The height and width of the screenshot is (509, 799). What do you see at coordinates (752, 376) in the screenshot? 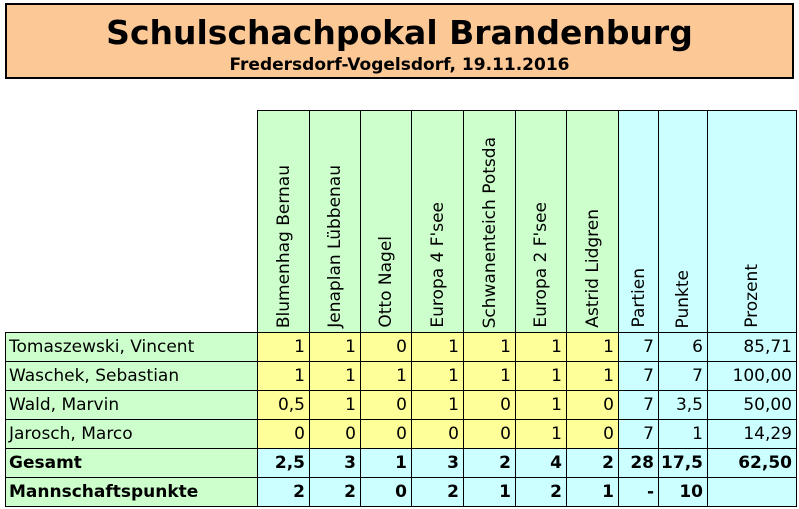
I see `prozent-cell: 100,00` at bounding box center [752, 376].